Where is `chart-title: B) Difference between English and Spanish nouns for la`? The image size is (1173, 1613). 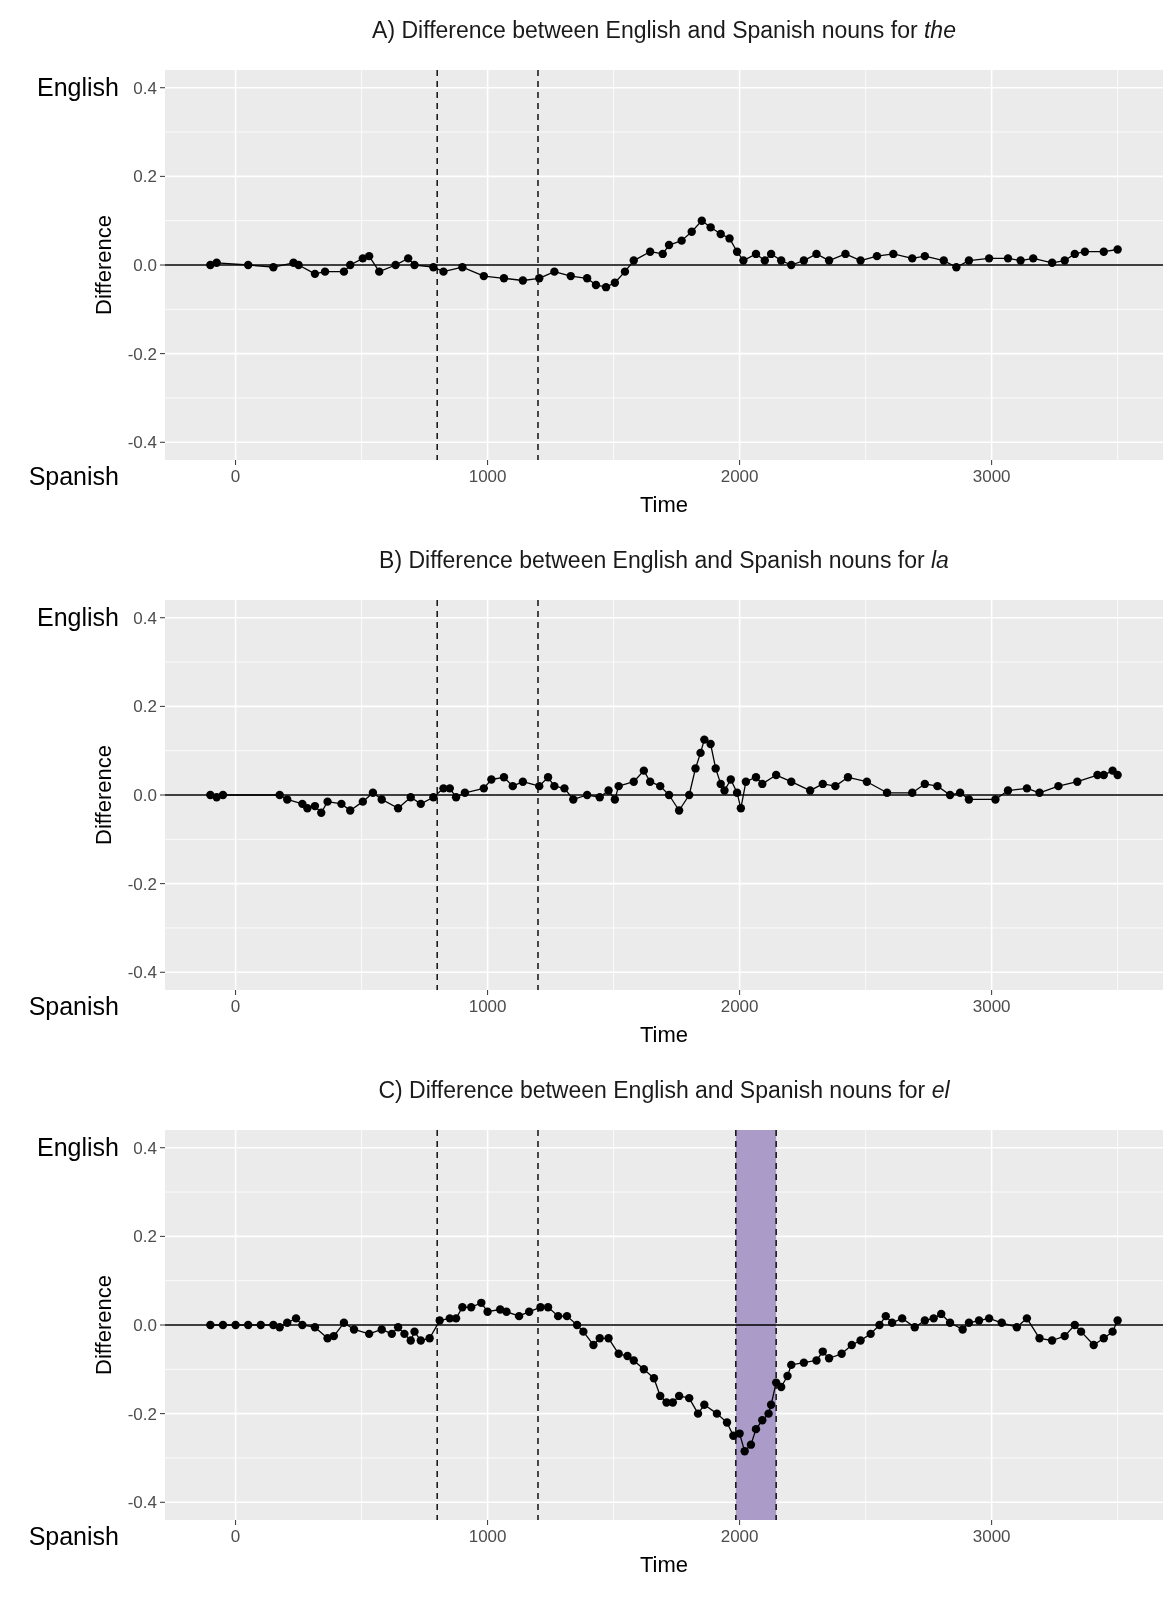 chart-title: B) Difference between English and Spanish nouns for la is located at coordinates (664, 560).